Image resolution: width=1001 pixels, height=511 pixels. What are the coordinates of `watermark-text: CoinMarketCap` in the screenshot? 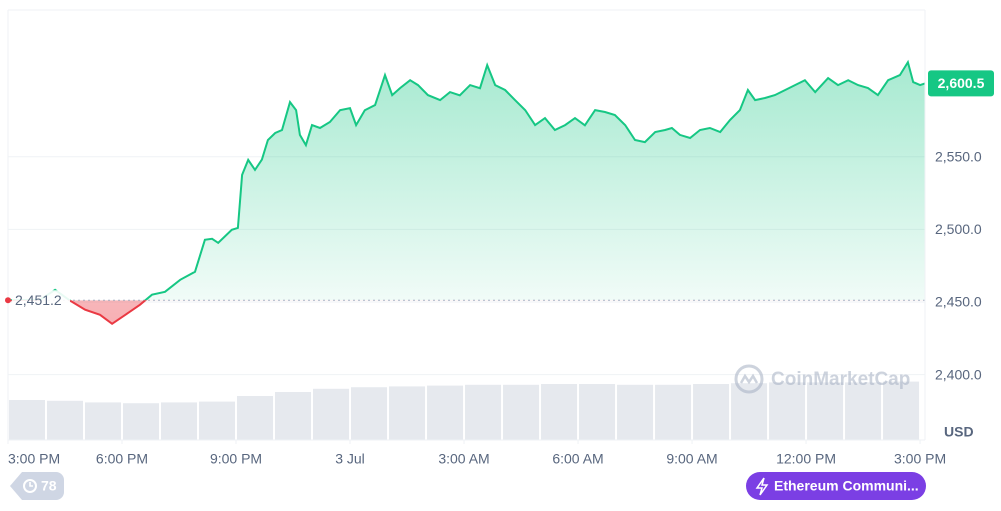 It's located at (840, 379).